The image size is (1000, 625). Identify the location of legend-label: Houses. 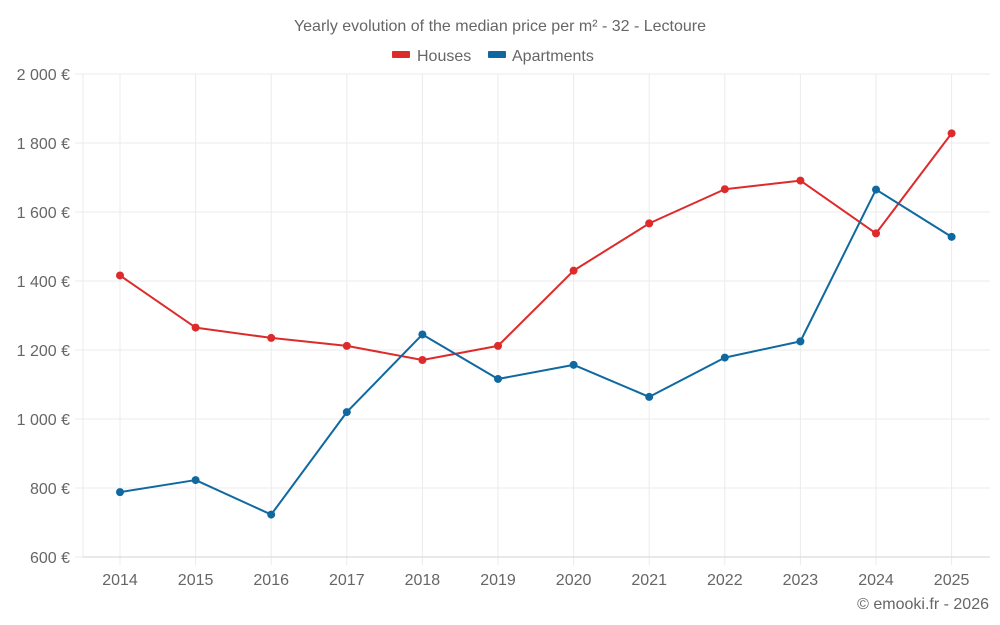
(444, 56).